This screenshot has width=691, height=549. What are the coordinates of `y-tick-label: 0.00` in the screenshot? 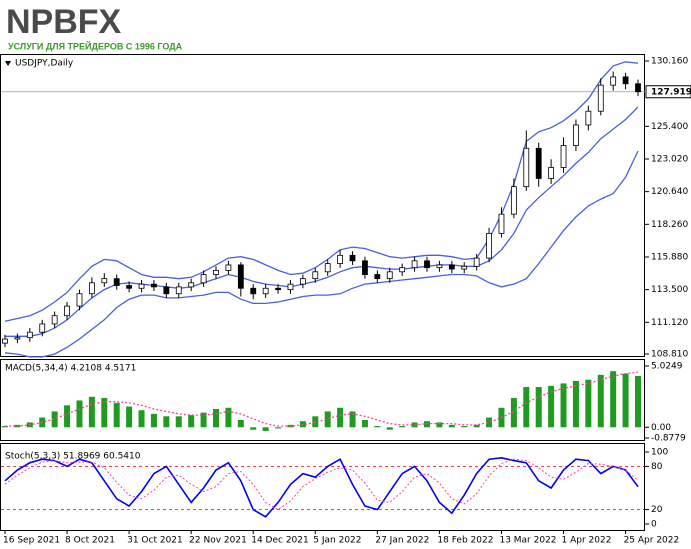 It's located at (661, 428).